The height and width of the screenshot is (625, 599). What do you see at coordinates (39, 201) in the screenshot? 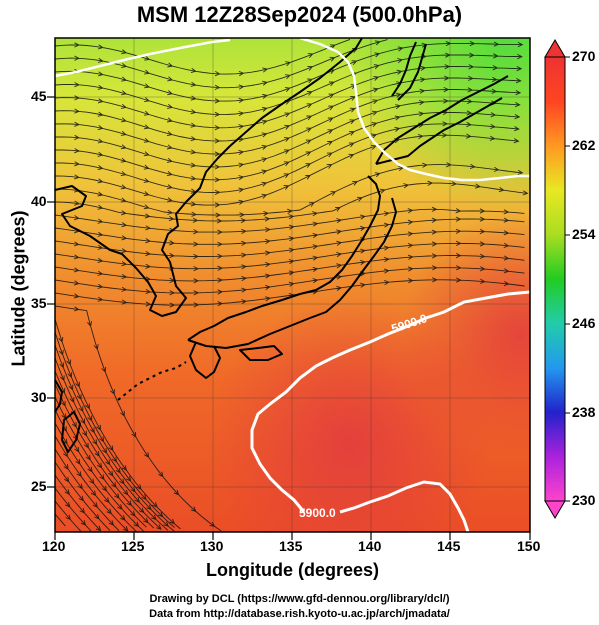
I see `y-tick-label: 40` at bounding box center [39, 201].